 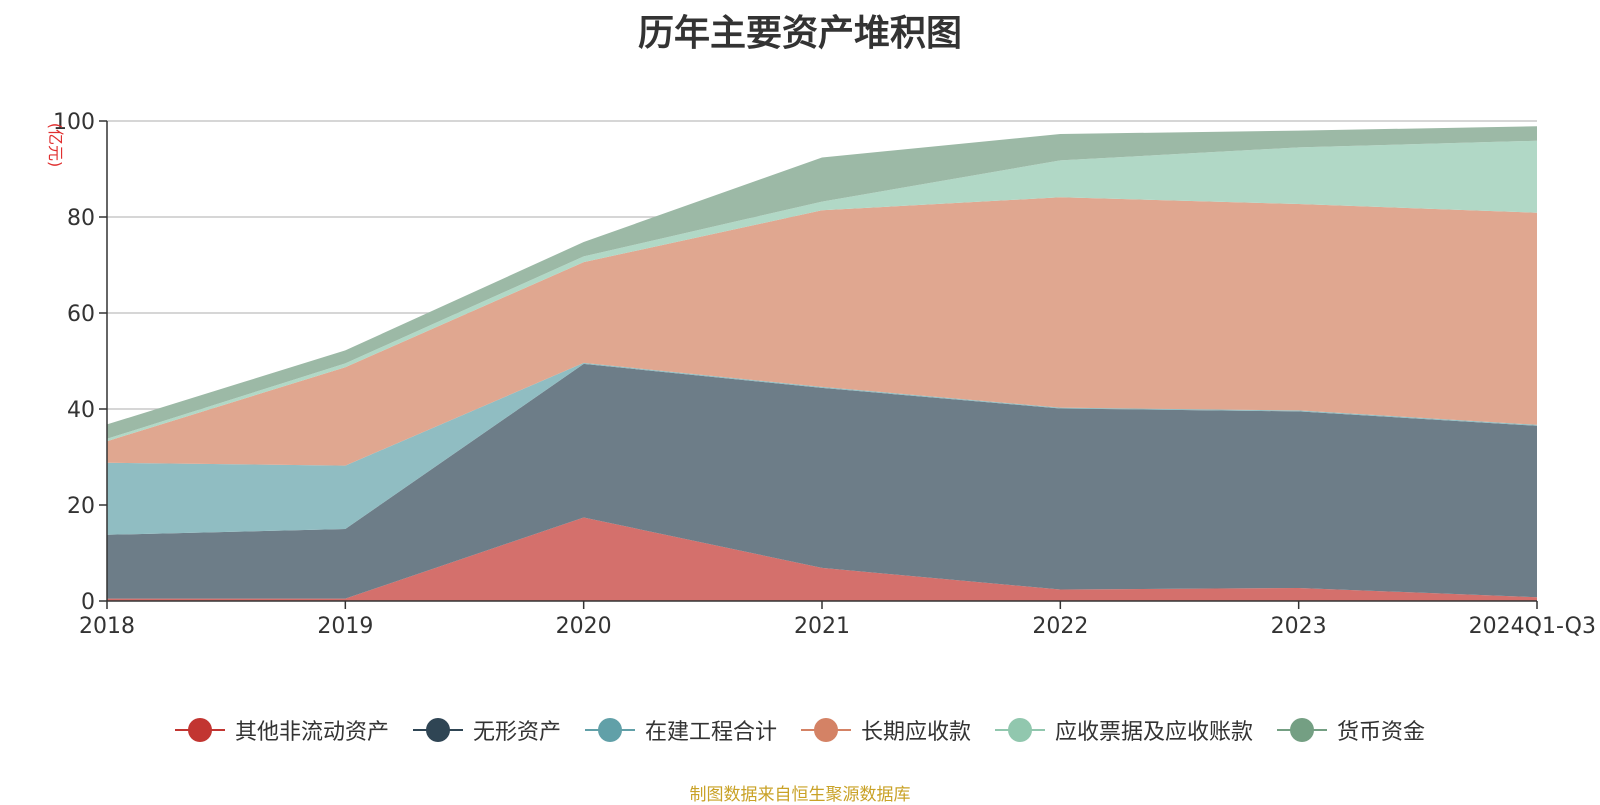 What do you see at coordinates (107, 626) in the screenshot?
I see `x-tick-label: 2018` at bounding box center [107, 626].